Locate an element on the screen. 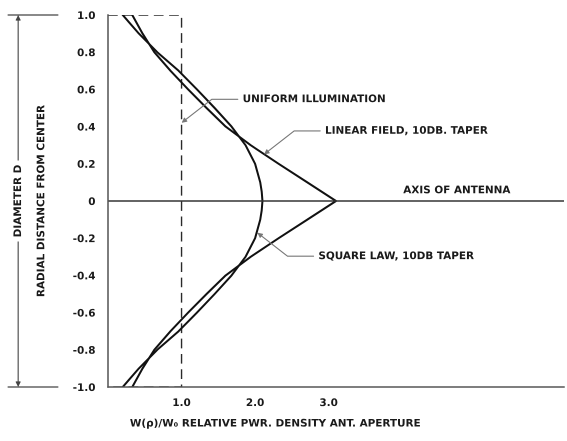 This screenshot has height=441, width=567. y-axis-title: RADIAL DISTANCE FROM CENTER is located at coordinates (40, 200).